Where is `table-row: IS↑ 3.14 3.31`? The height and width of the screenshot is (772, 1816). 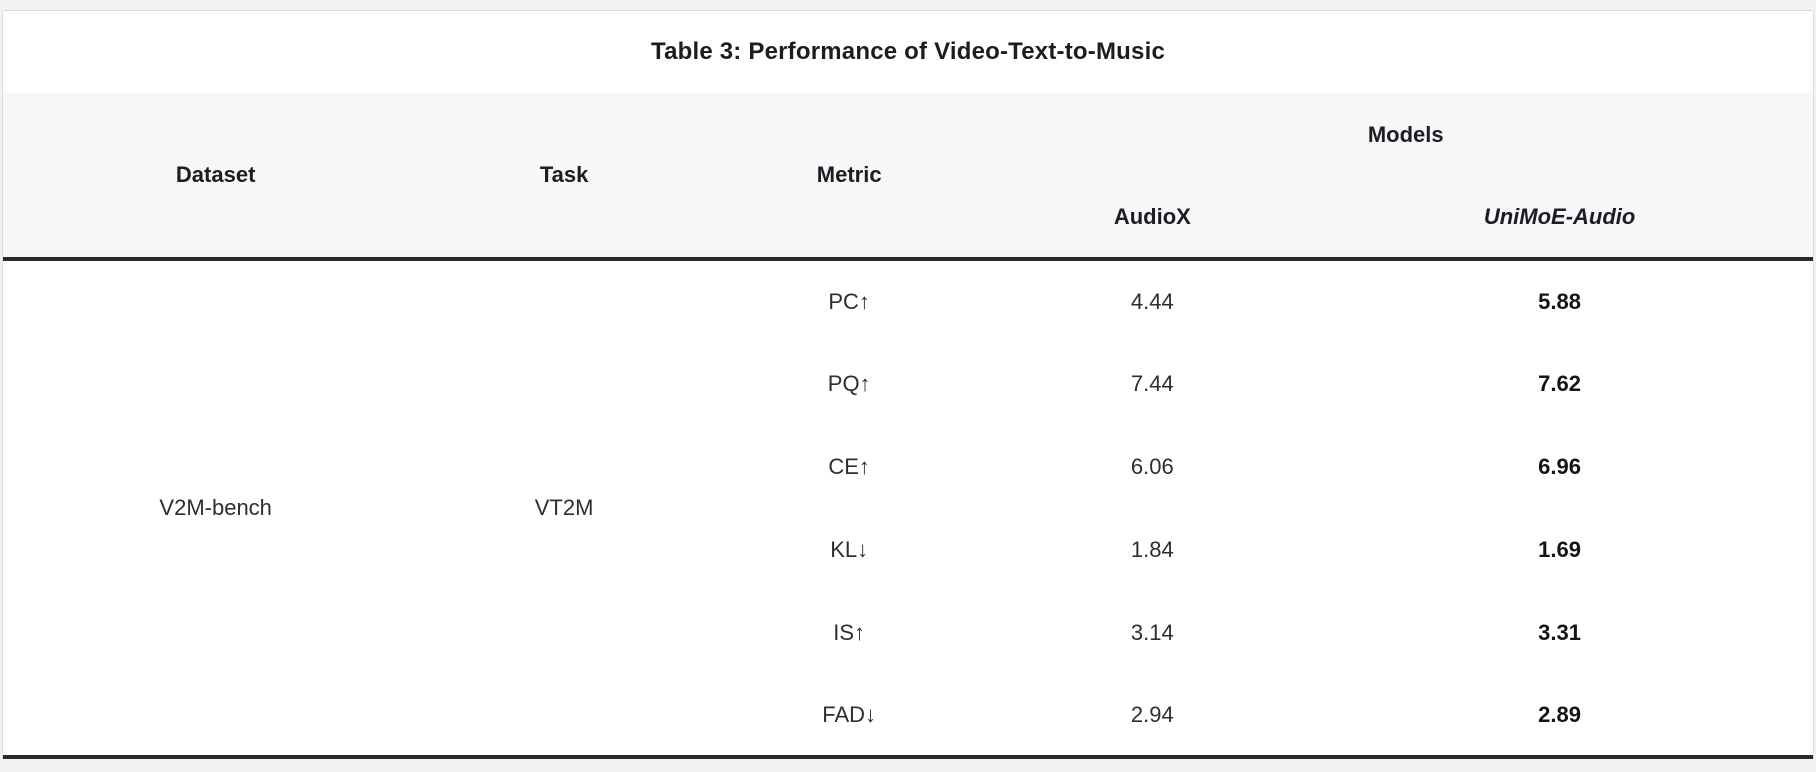
table-row: IS↑ 3.14 3.31 is located at coordinates (908, 632).